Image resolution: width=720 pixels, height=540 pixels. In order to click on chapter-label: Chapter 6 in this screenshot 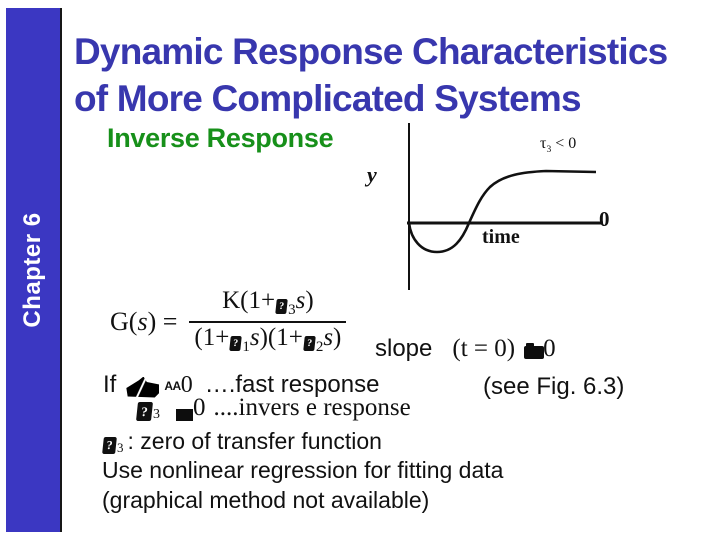, I will do `click(32, 270)`.